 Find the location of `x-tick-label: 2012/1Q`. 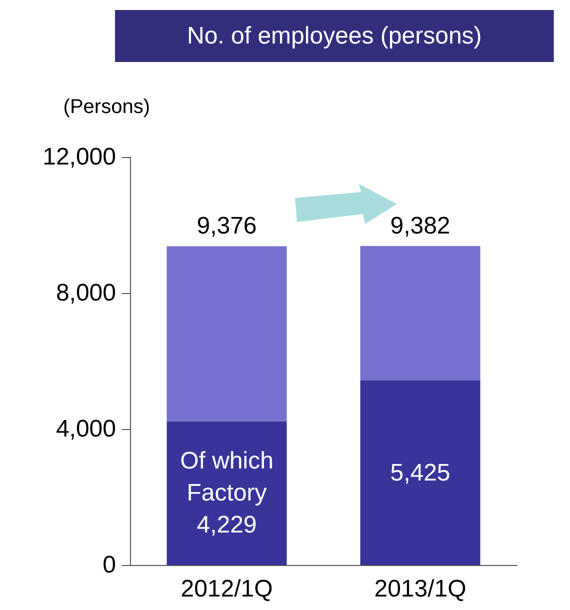

x-tick-label: 2012/1Q is located at coordinates (226, 589).